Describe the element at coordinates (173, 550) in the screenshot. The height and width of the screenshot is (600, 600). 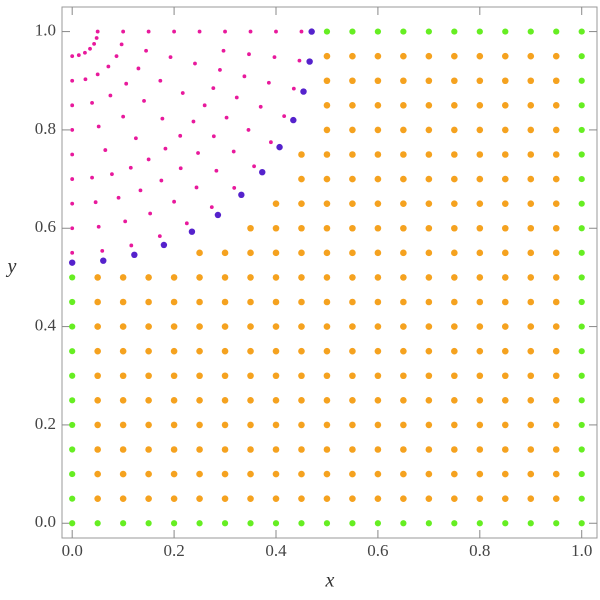
I see `x-tick-label: 0.2` at that location.